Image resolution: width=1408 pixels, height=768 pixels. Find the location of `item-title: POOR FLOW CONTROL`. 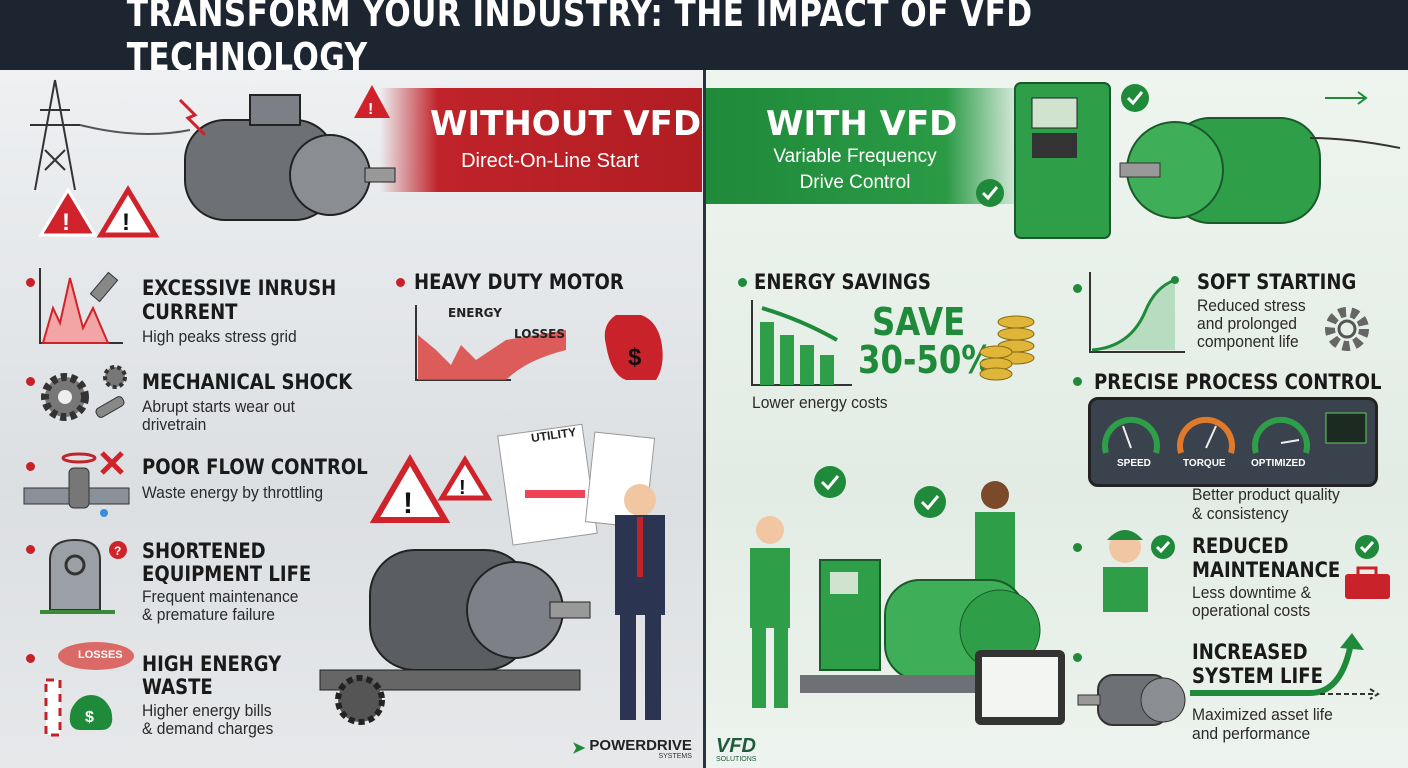

item-title: POOR FLOW CONTROL is located at coordinates (255, 467).